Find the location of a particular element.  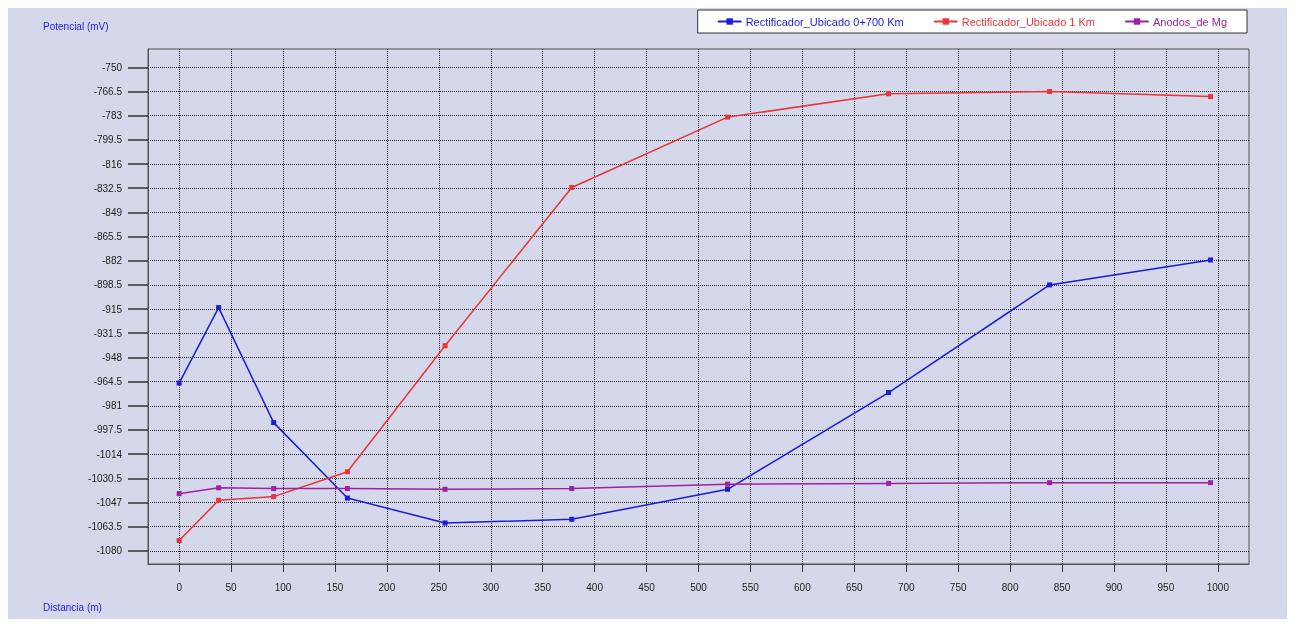

x-axis-title: Distancia (m) is located at coordinates (72, 607).